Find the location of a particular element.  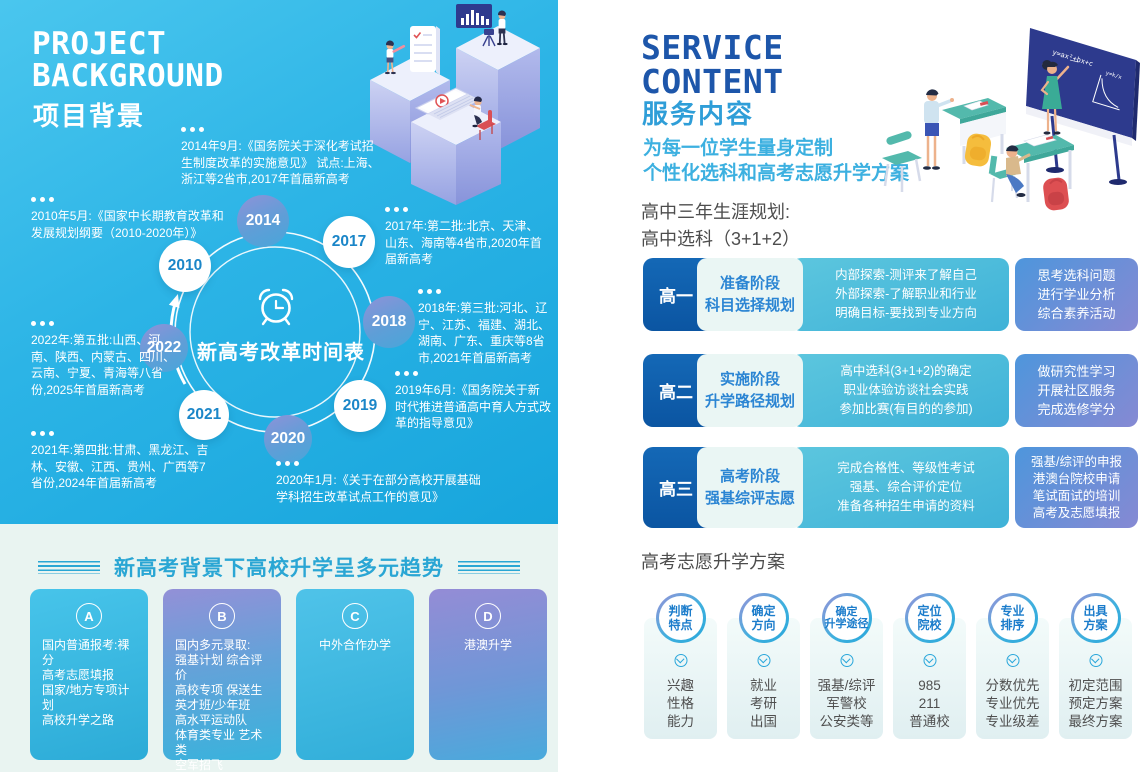

classroom-illustration: y=ax²+bx+c y=k/x is located at coordinates (1011, 119).